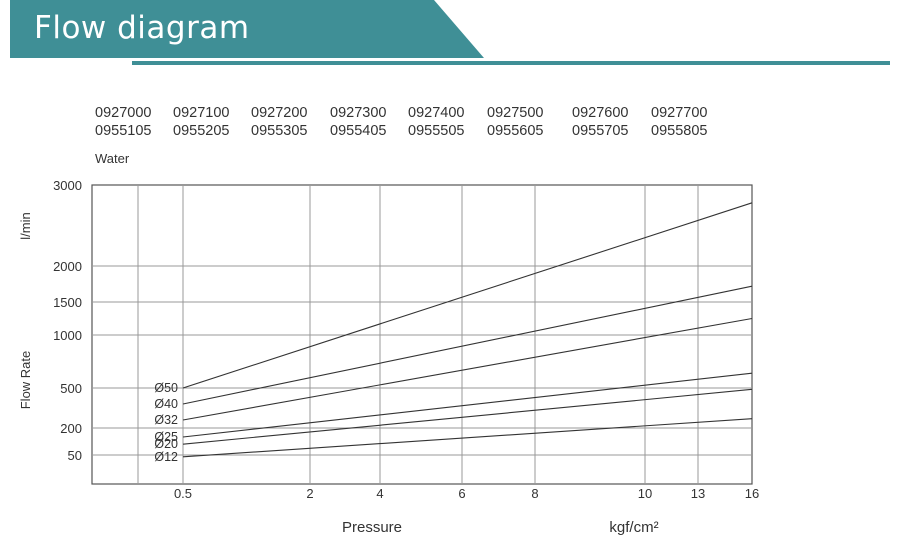 This screenshot has width=916, height=554. What do you see at coordinates (645, 493) in the screenshot?
I see `x-tick-label: 10` at bounding box center [645, 493].